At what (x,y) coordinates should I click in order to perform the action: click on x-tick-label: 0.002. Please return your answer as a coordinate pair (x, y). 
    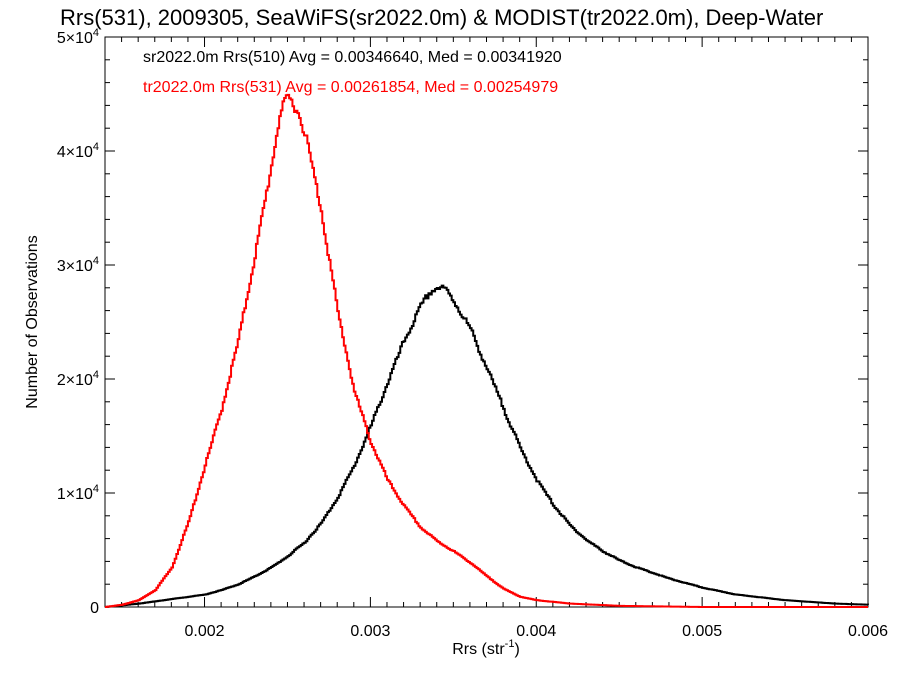
    Looking at the image, I should click on (204, 631).